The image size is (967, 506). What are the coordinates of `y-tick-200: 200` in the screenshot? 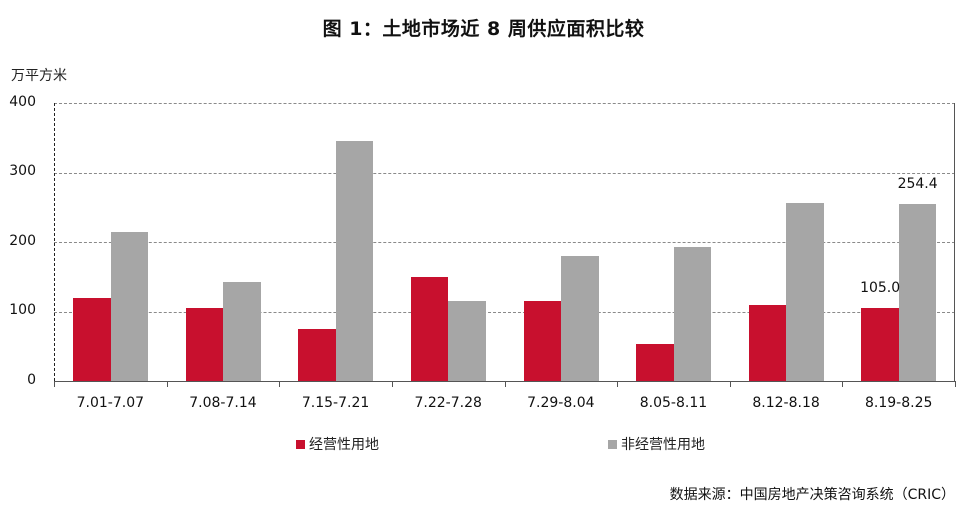 It's located at (22, 241).